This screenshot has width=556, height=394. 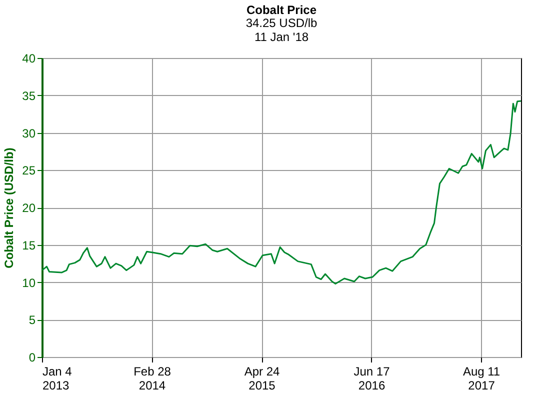 What do you see at coordinates (29, 208) in the screenshot?
I see `y-tick-label: 20` at bounding box center [29, 208].